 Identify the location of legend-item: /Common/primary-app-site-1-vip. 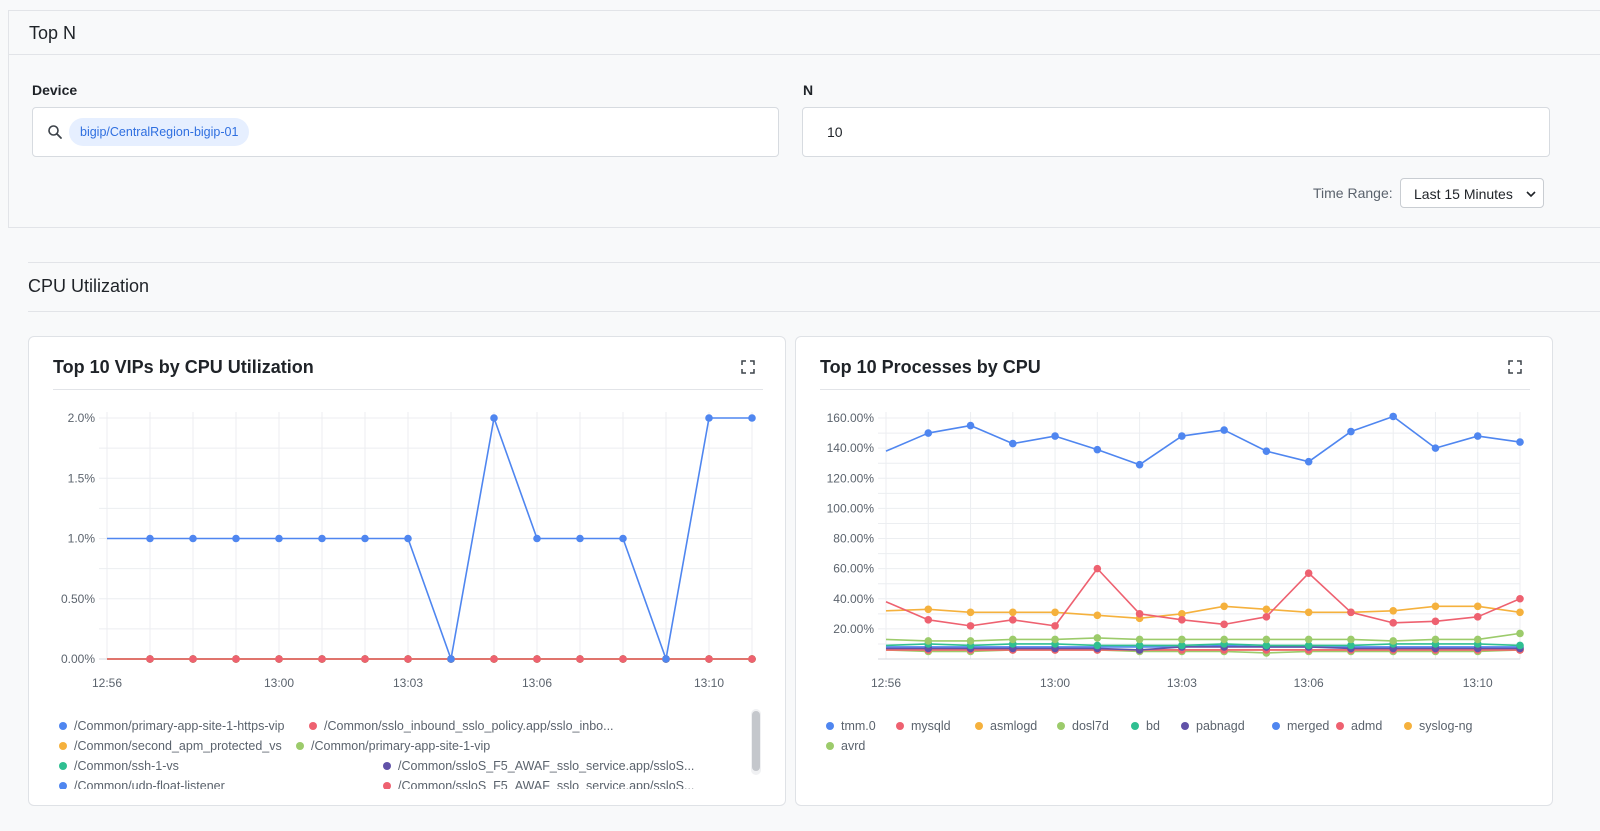
(393, 746).